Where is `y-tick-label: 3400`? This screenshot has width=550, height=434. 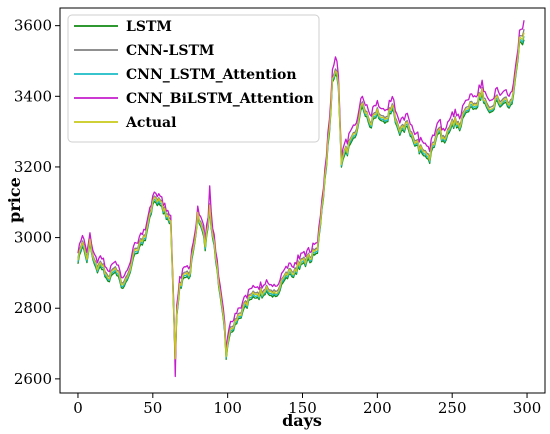 y-tick-label: 3400 is located at coordinates (33, 96).